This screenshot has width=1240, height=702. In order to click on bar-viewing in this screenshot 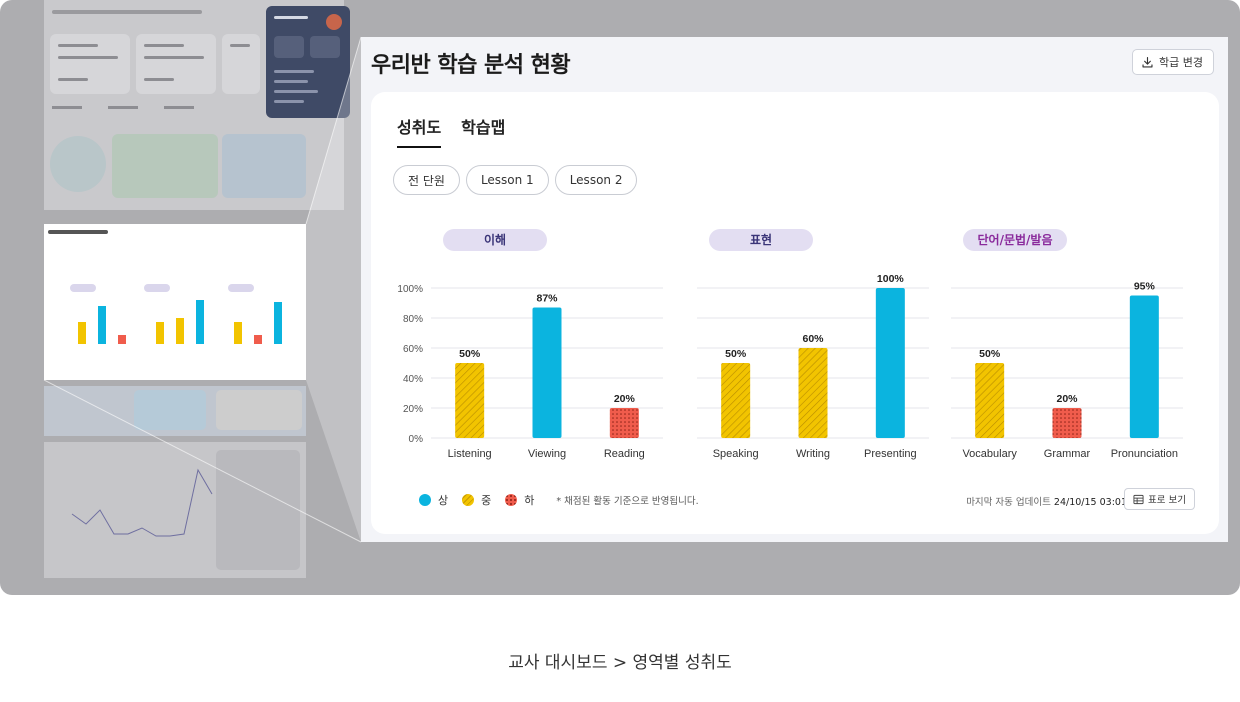, I will do `click(547, 372)`.